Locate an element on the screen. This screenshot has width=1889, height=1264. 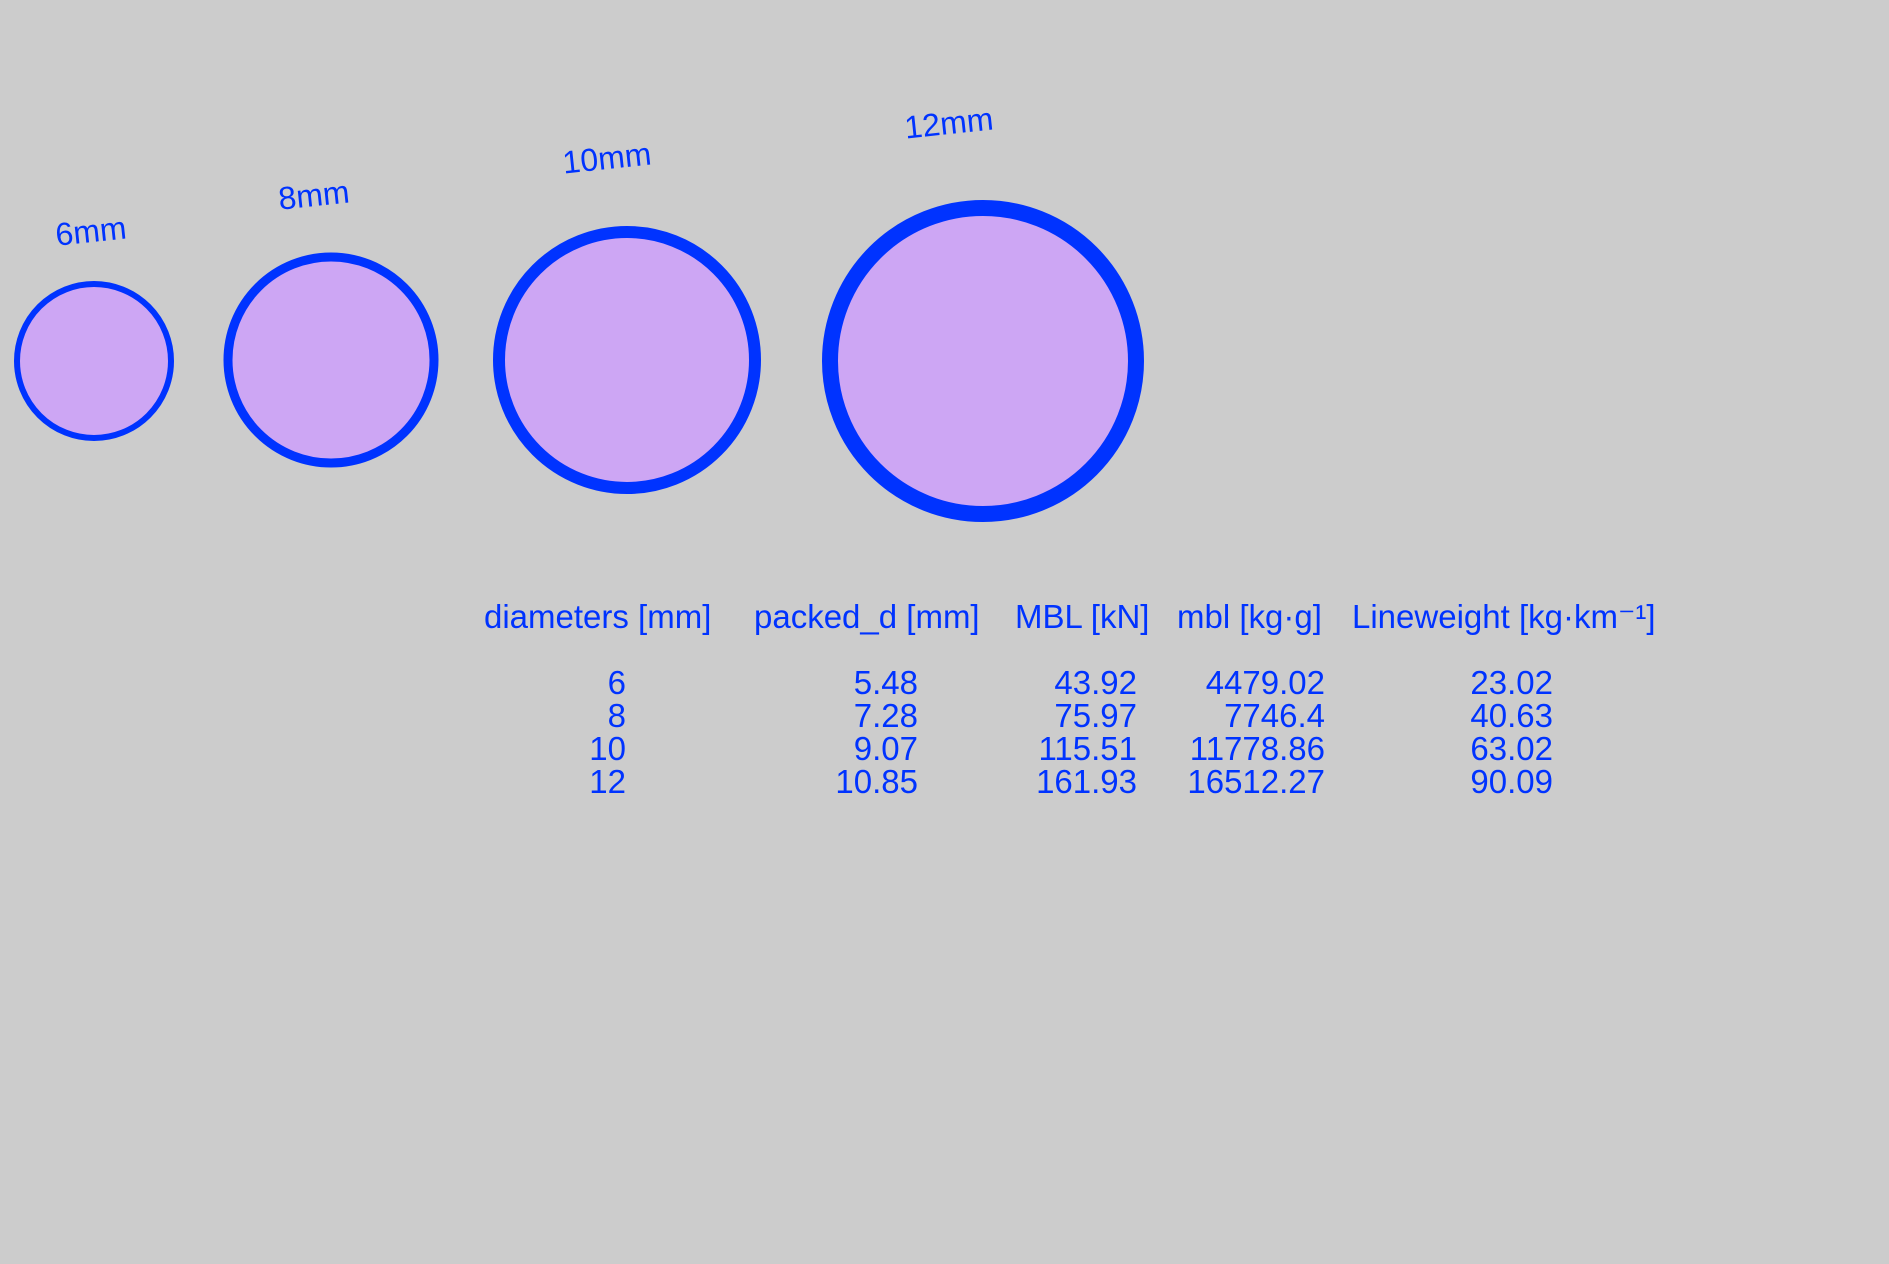
table-cell: 8 is located at coordinates (617, 715).